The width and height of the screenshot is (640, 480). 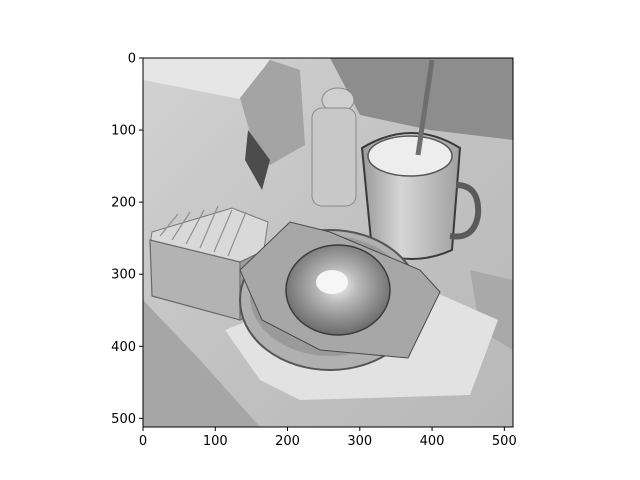 What do you see at coordinates (143, 441) in the screenshot?
I see `x-tick-label: 0` at bounding box center [143, 441].